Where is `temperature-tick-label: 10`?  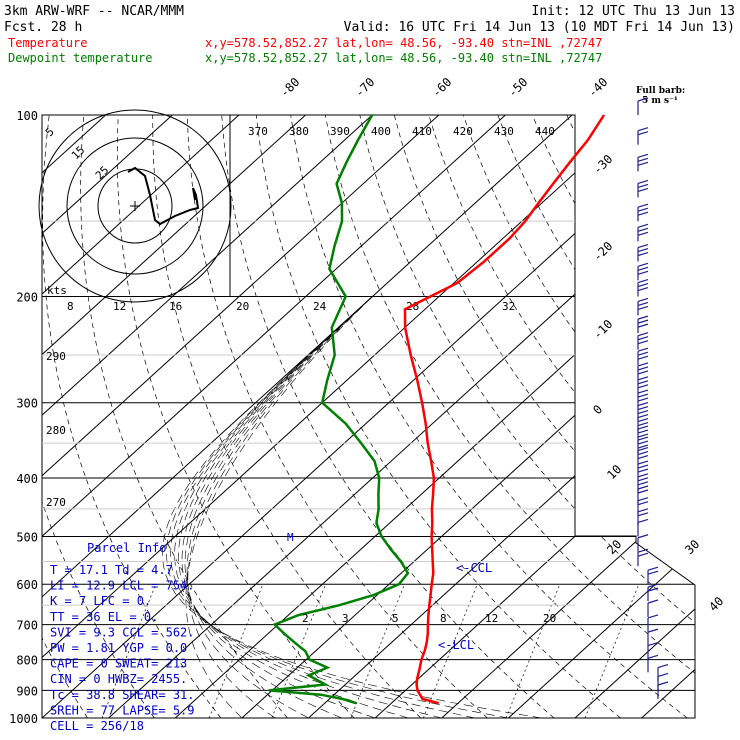
temperature-tick-label: 10 is located at coordinates (614, 472).